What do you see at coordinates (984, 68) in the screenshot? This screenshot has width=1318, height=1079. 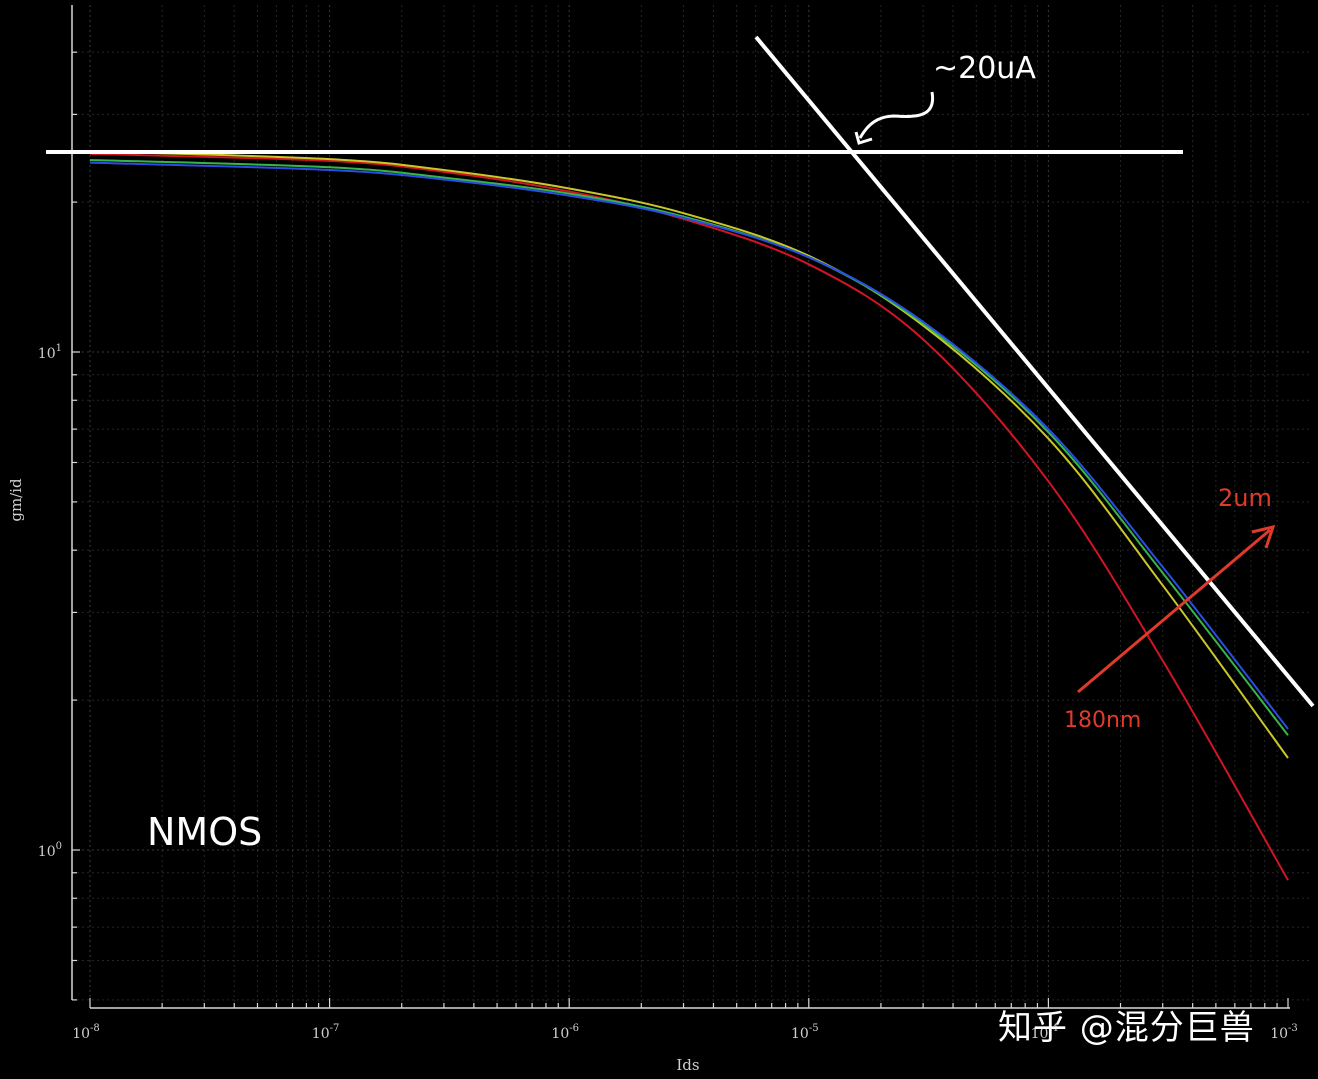 I see `current-annotation: ~20uA` at bounding box center [984, 68].